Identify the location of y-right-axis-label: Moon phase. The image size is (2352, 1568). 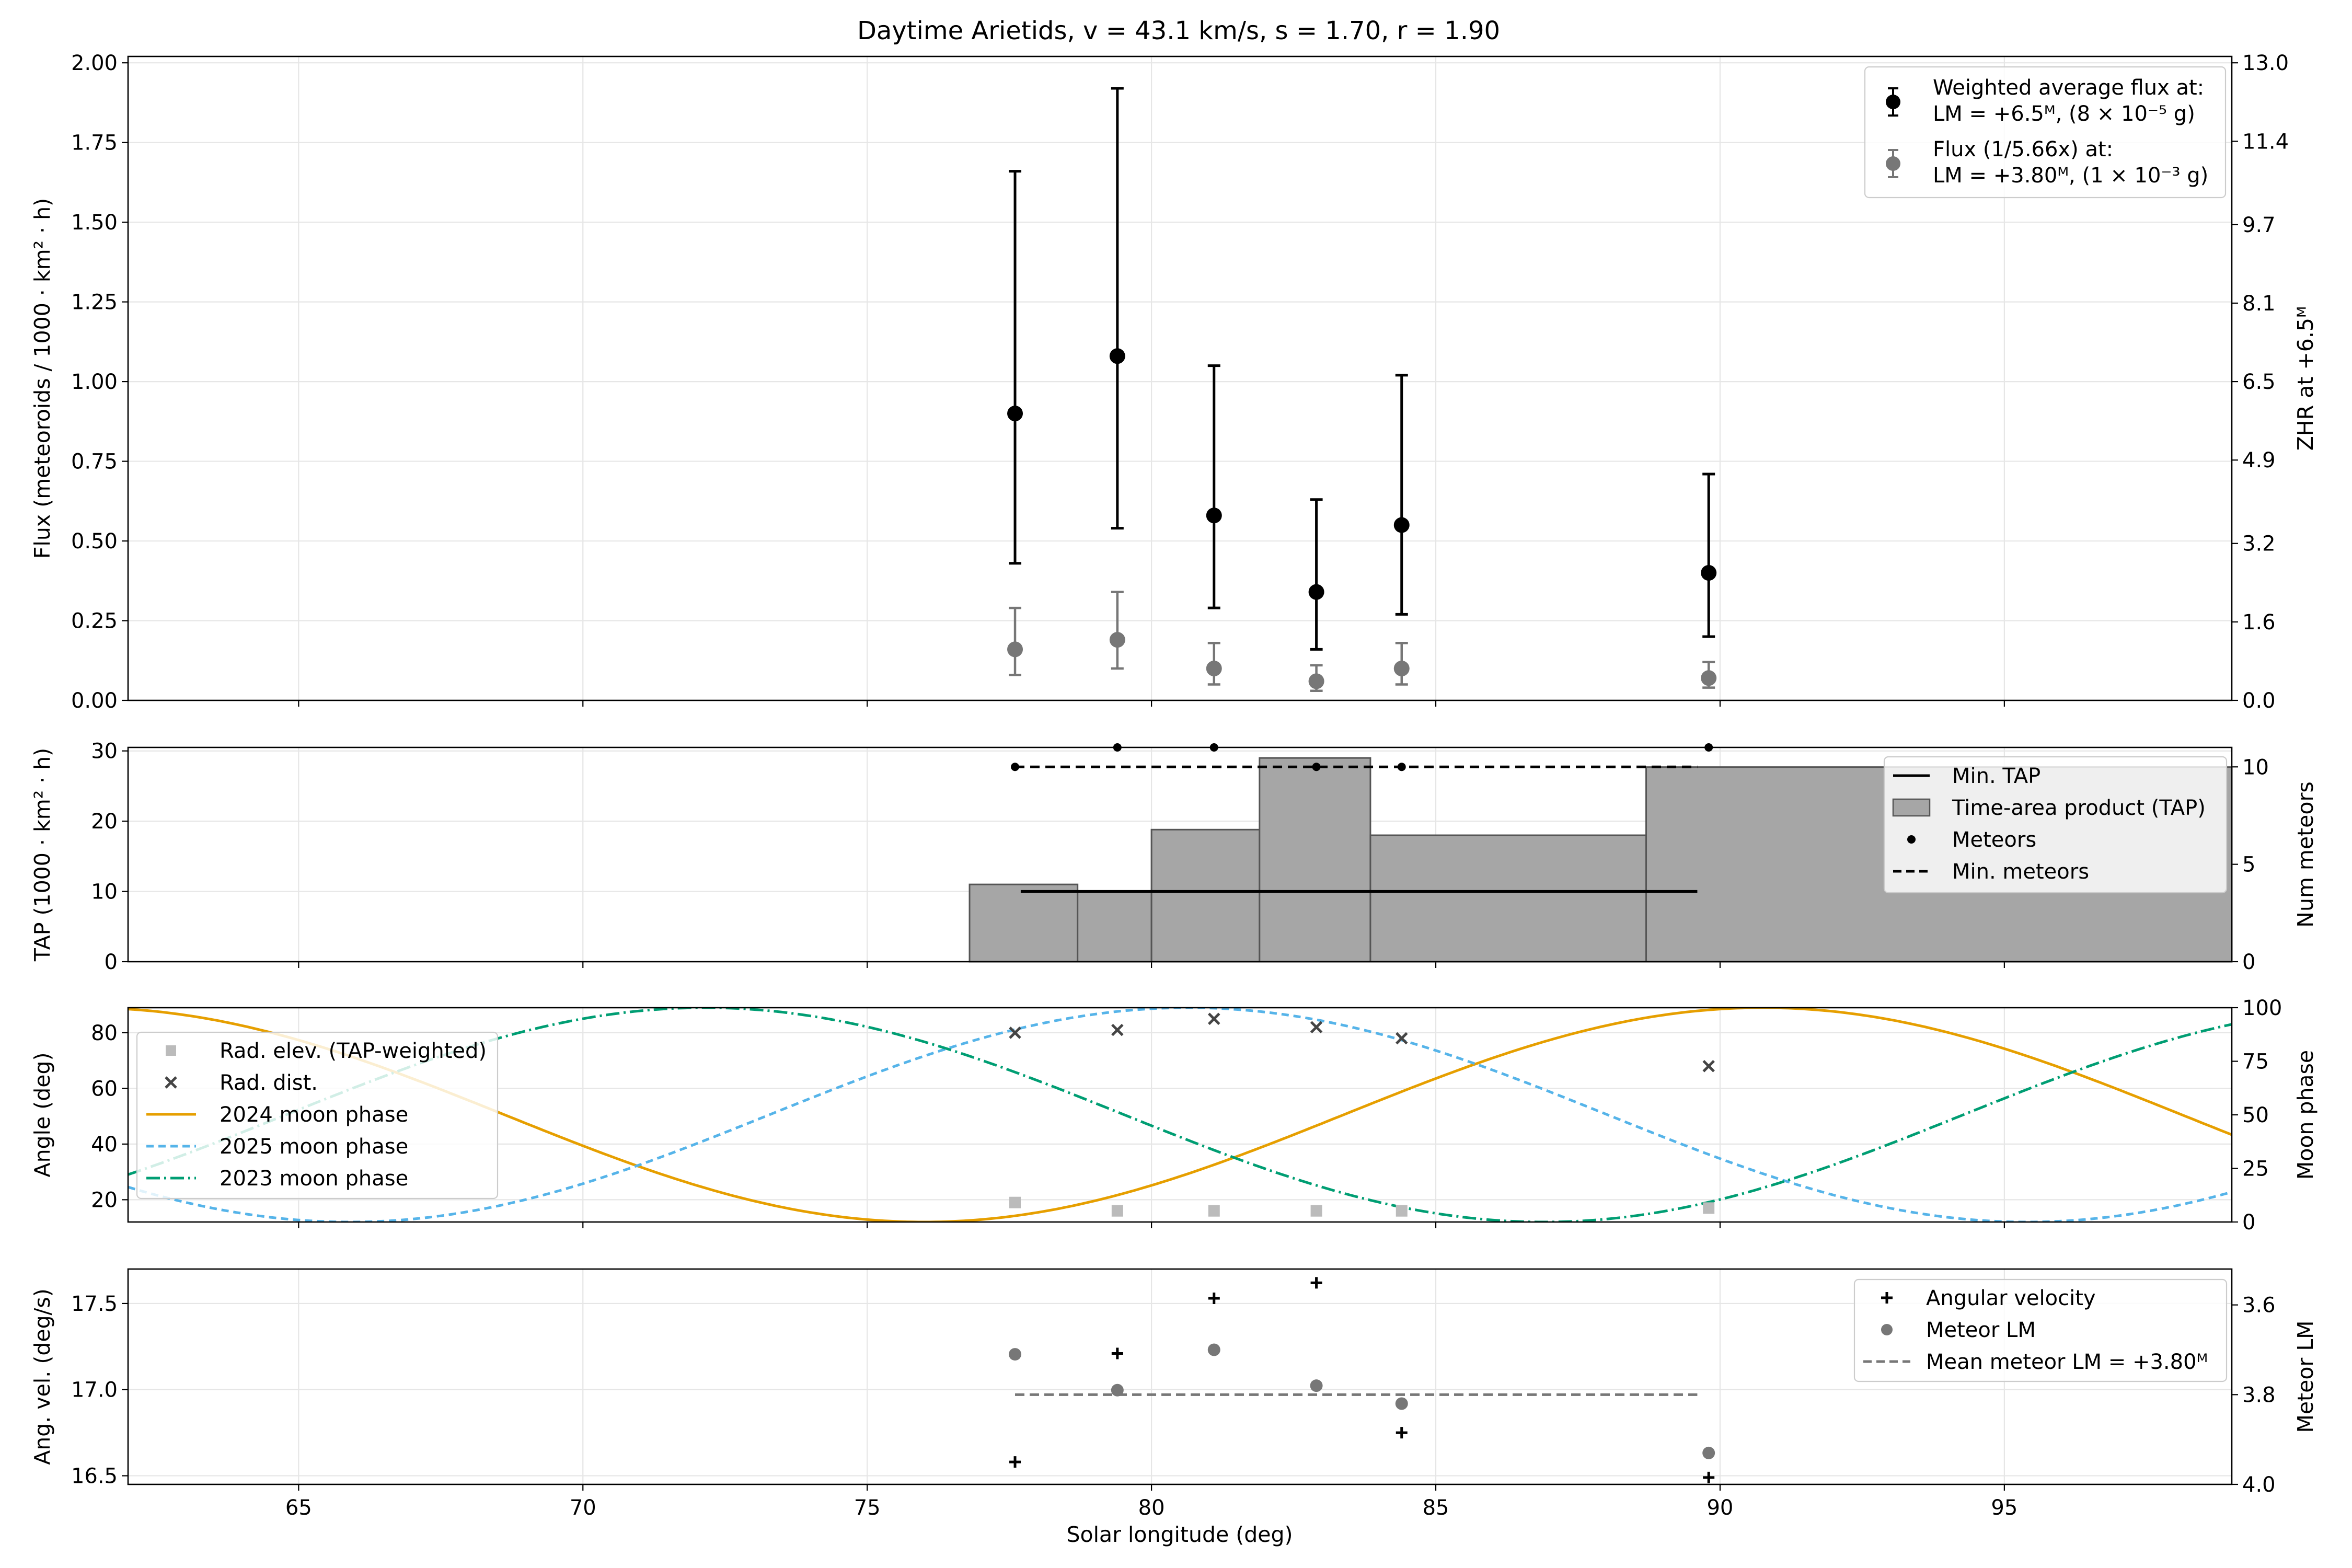
(2305, 1115).